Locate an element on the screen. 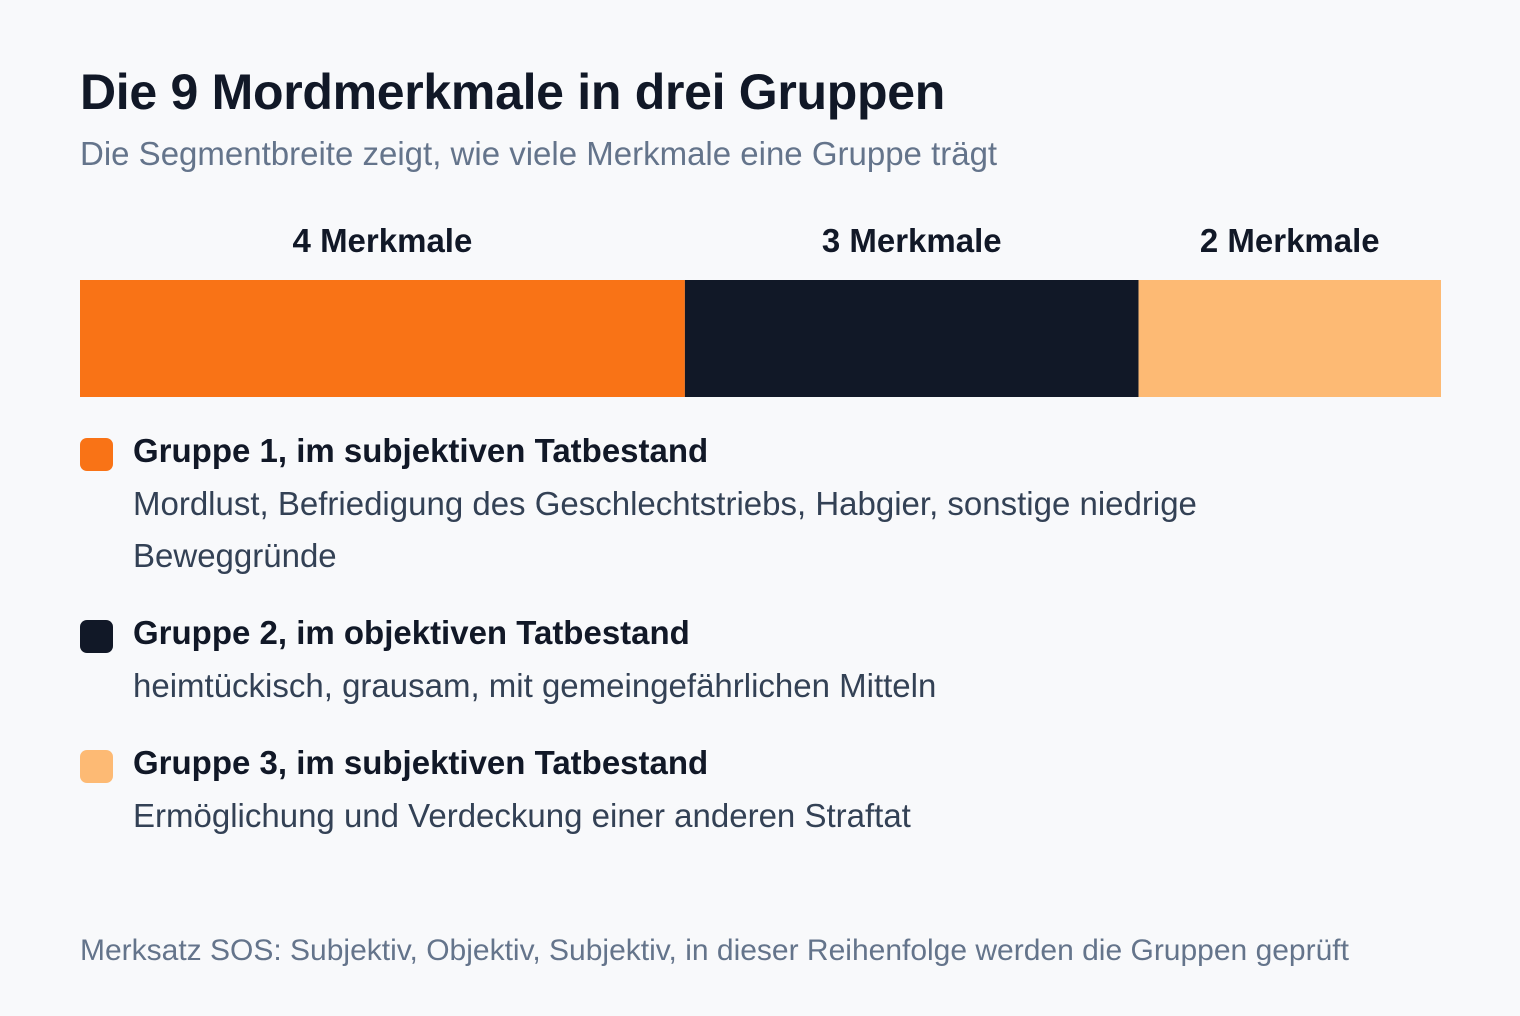  segment-label-group-1: 4 Merkmale is located at coordinates (383, 240).